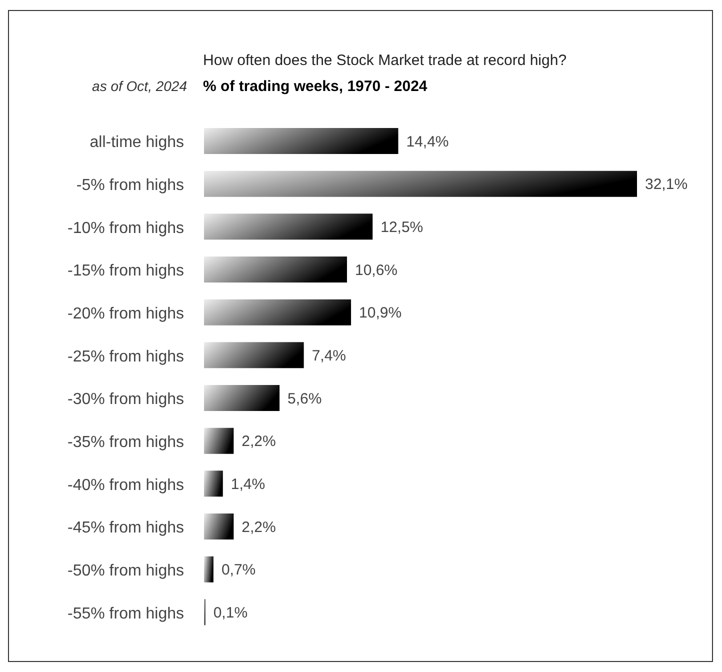  What do you see at coordinates (126, 271) in the screenshot?
I see `y-tick-label: -15% from highs` at bounding box center [126, 271].